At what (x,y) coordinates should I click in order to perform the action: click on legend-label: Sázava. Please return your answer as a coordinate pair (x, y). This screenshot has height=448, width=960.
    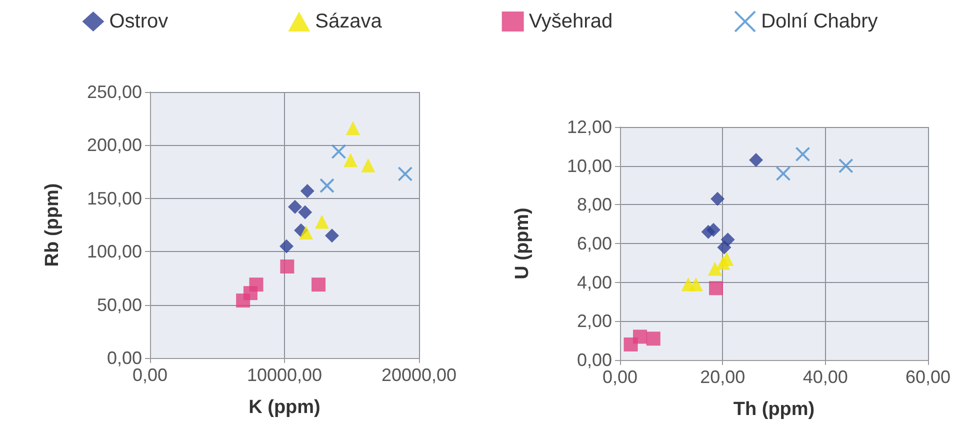
    Looking at the image, I should click on (349, 21).